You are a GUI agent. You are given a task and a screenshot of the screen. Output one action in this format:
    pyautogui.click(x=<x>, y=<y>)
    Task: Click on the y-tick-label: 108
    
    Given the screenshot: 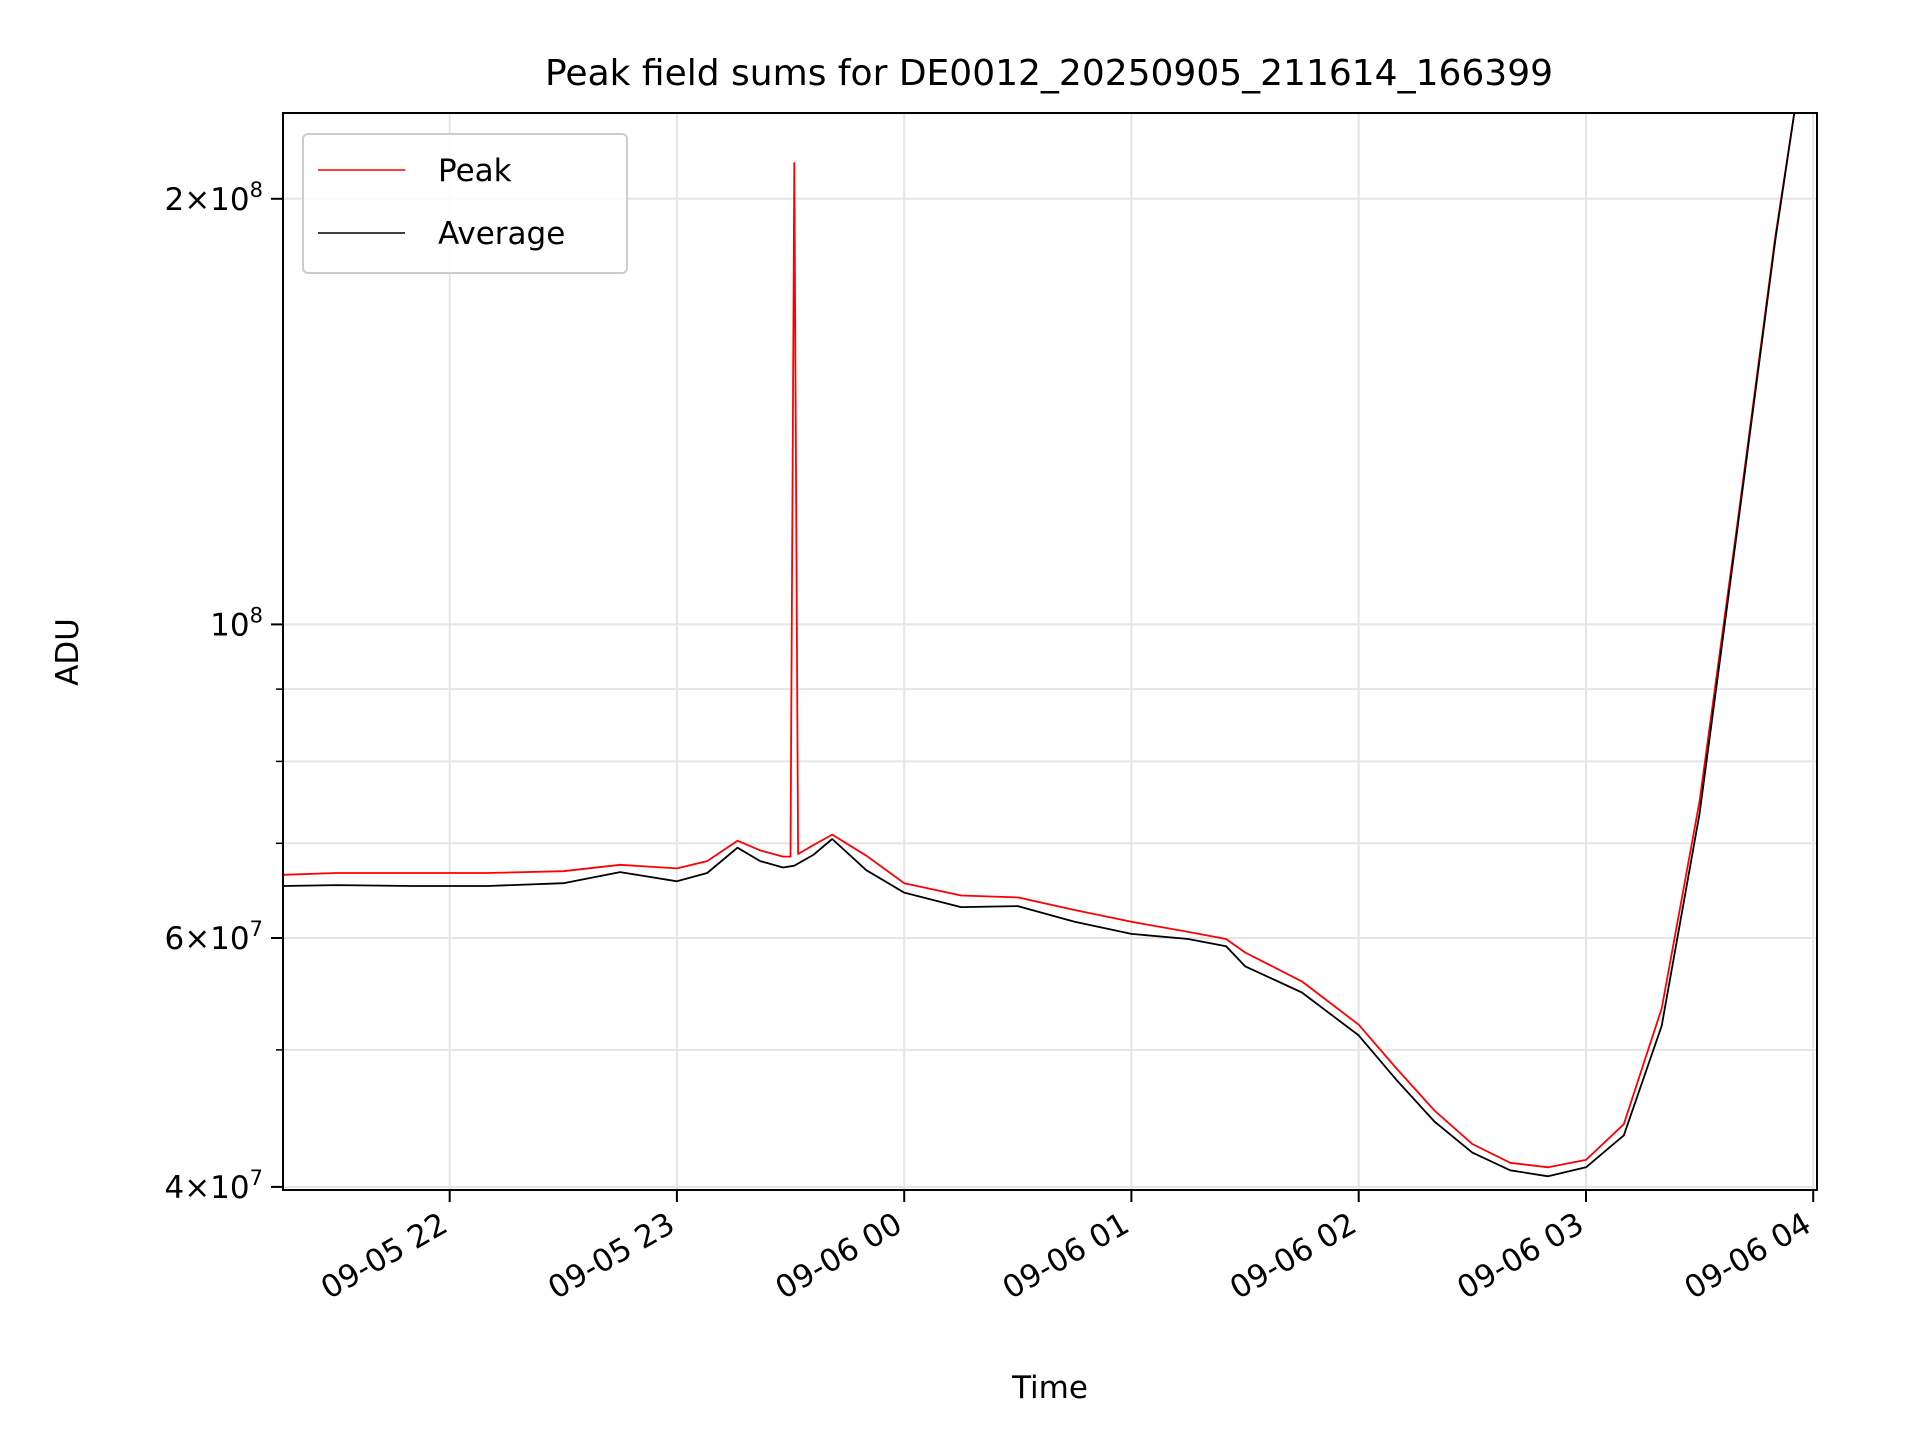 What is the action you would take?
    pyautogui.click(x=236, y=623)
    